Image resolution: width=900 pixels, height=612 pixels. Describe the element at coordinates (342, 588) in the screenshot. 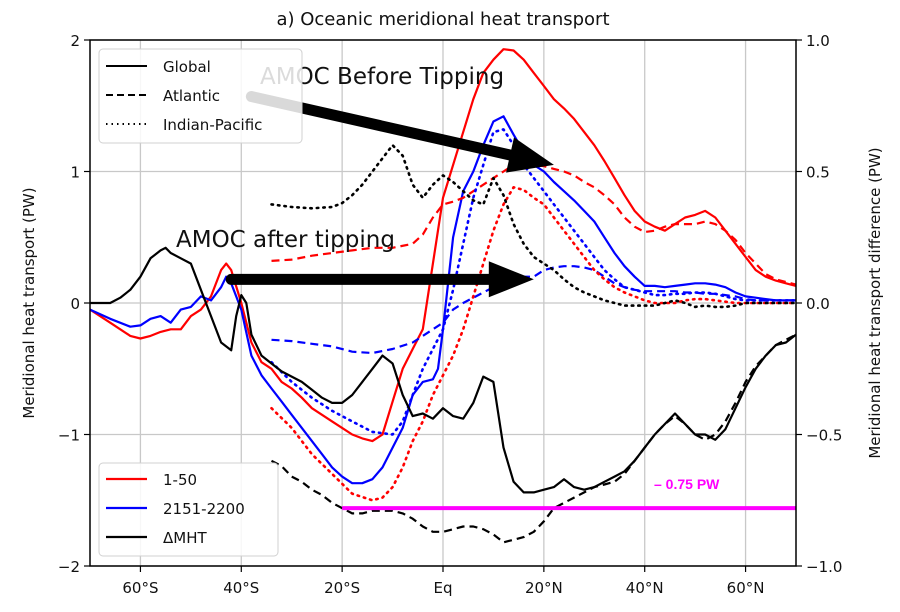

I see `x-tick-label: 20°S` at that location.